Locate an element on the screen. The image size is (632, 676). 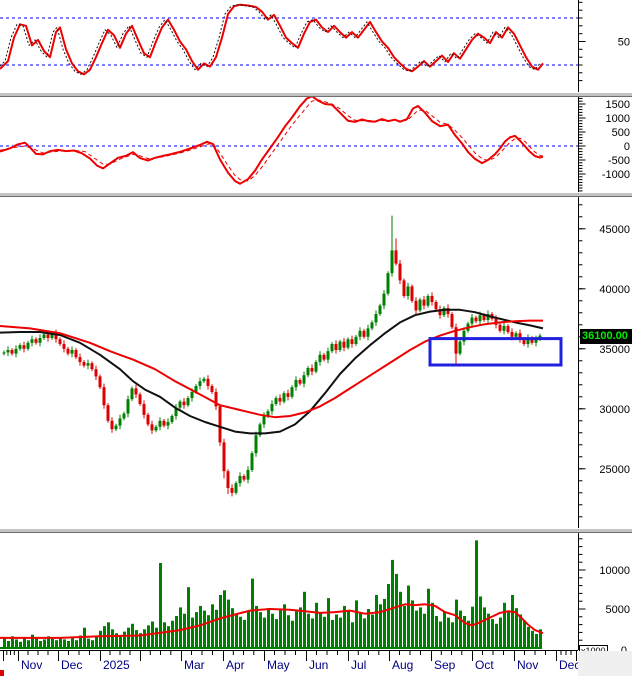
last-price-label: 36100.00 is located at coordinates (606, 336).